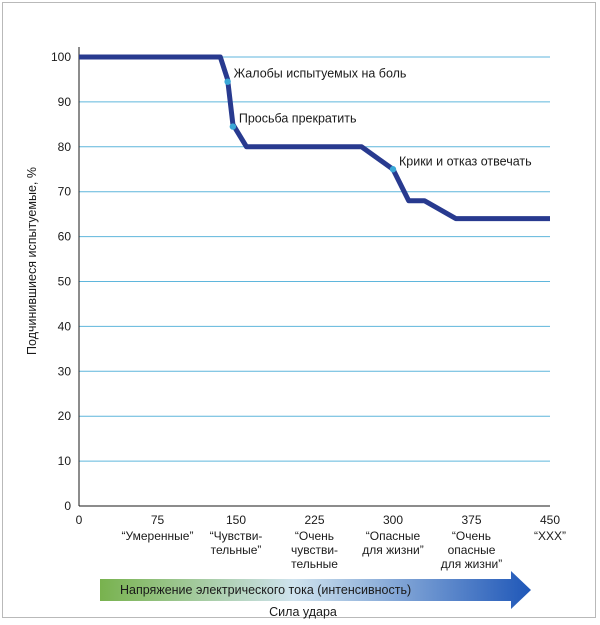  I want to click on x-tick-labels: 0 75 150 225 300 375 450, so click(318, 520).